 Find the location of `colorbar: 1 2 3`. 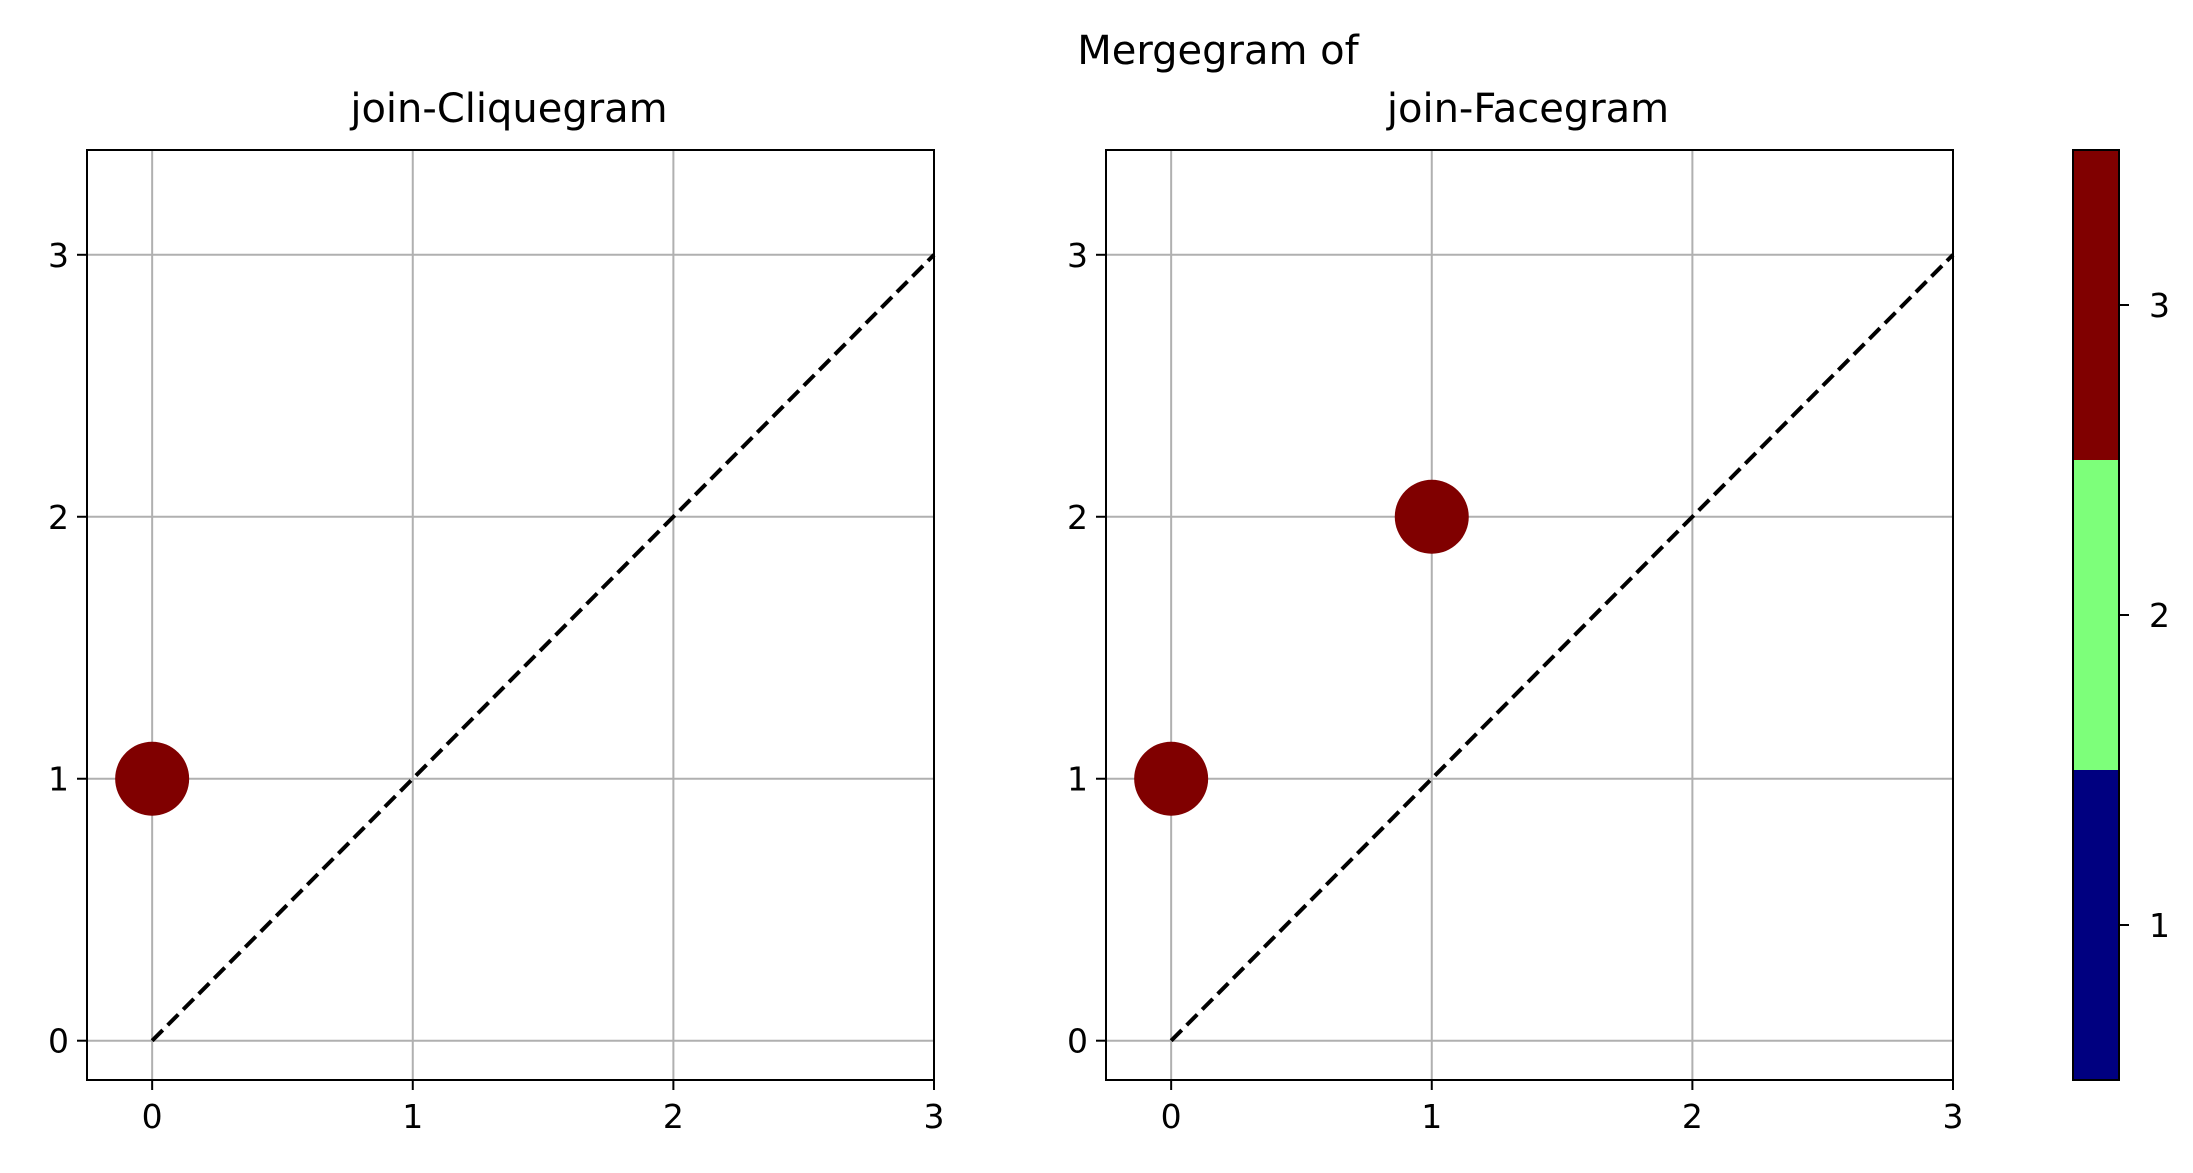

colorbar: 1 2 3 is located at coordinates (2121, 615).